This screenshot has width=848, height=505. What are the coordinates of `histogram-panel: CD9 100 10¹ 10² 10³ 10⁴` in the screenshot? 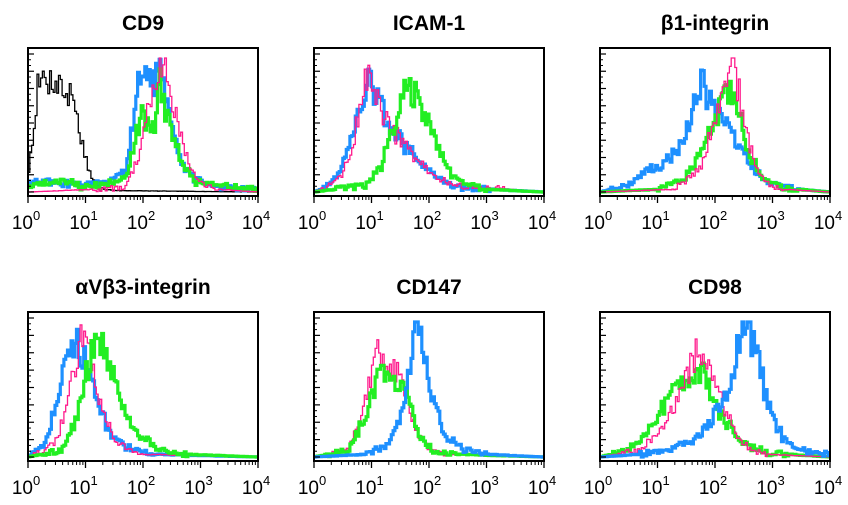 It's located at (141, 123).